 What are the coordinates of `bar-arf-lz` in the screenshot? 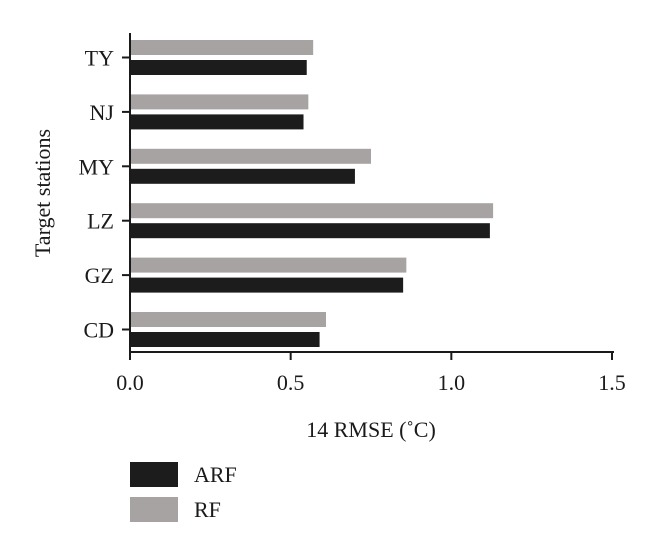 It's located at (310, 231).